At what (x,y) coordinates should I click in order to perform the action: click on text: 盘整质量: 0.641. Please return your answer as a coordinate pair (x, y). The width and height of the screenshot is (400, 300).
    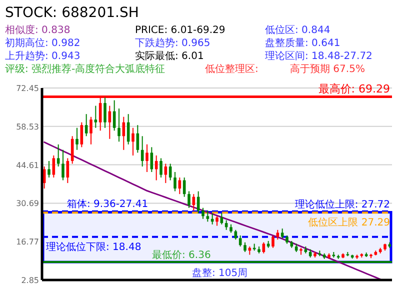
    Looking at the image, I should click on (302, 43).